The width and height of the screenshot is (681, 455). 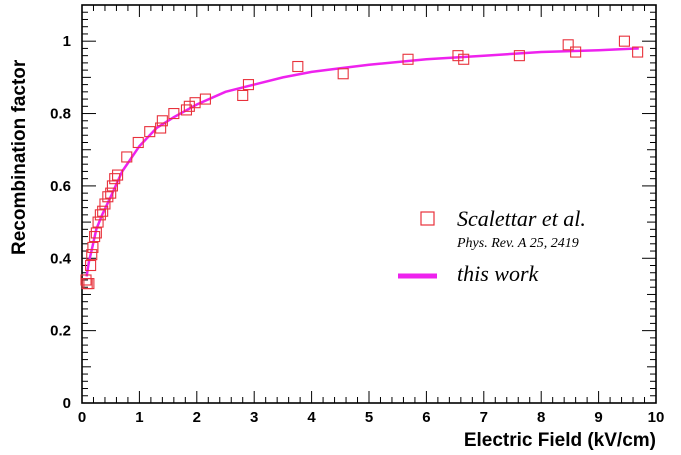 I want to click on y-tick-label: 0.4, so click(x=61, y=258).